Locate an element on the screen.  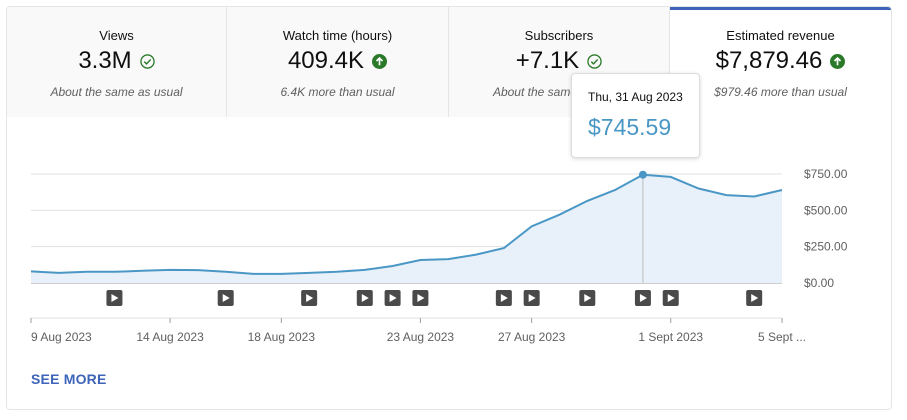
metric-note: About the same as usual is located at coordinates (116, 92).